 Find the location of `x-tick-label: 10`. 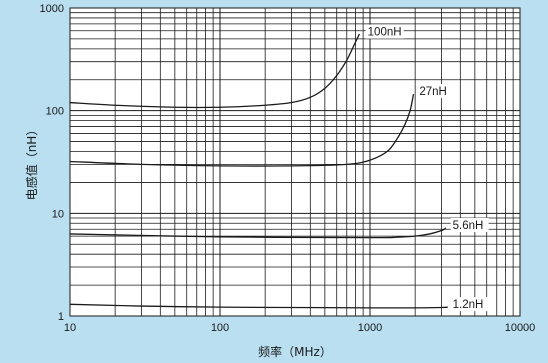

x-tick-label: 10 is located at coordinates (70, 328).